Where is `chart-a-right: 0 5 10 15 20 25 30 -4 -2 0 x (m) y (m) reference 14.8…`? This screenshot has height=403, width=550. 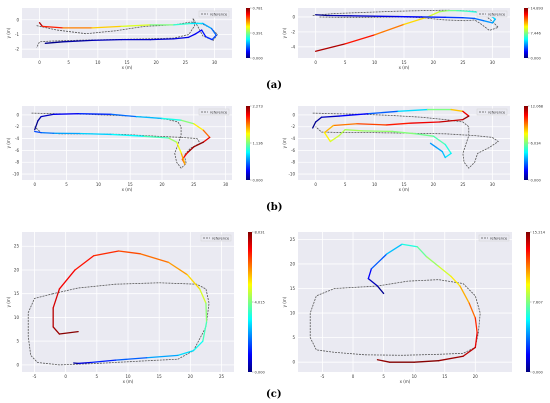
chart-a-right: 0 5 10 15 20 25 30 -4 -2 0 x (m) y (m) reference 14.8… is located at coordinates (413, 39).